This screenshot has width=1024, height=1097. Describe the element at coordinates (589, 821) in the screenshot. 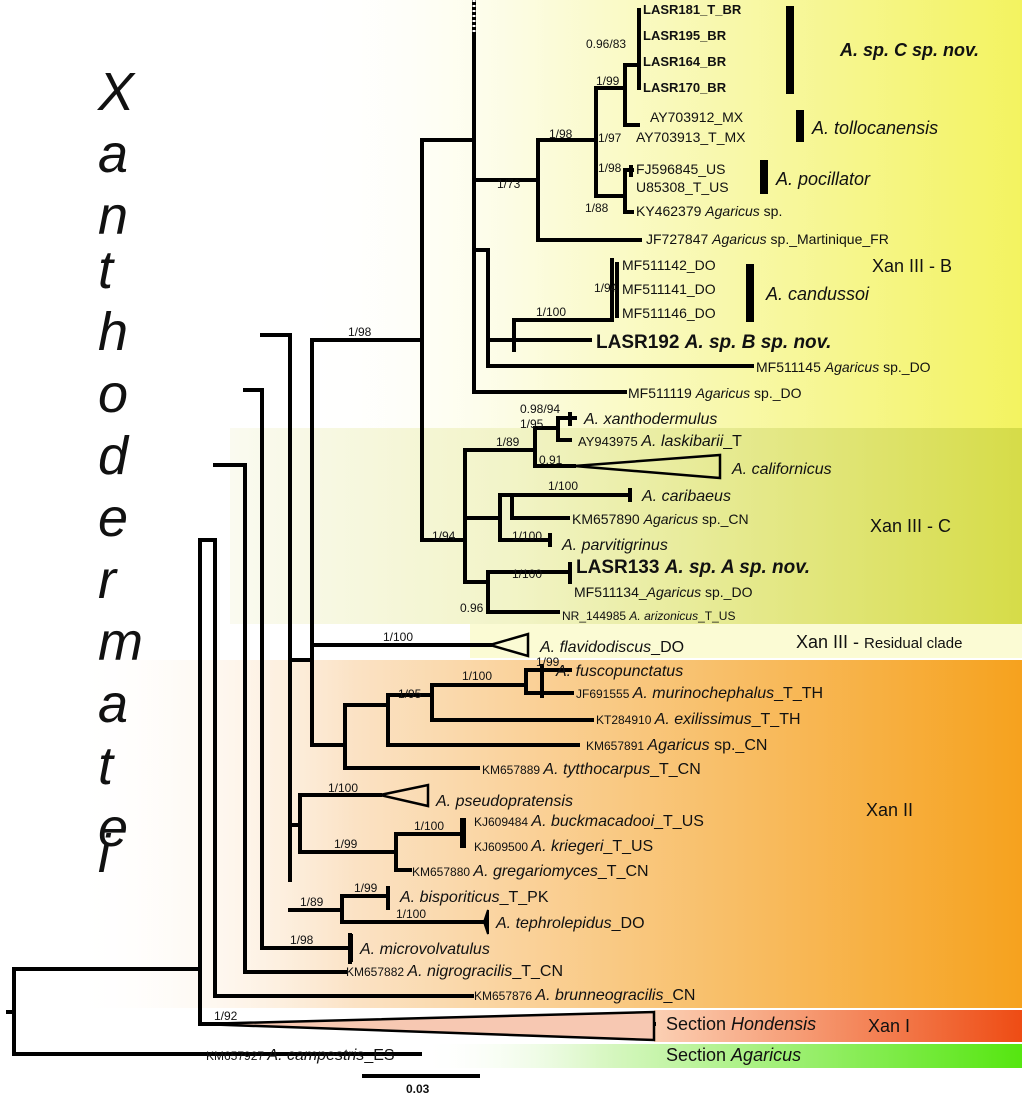

I see `tip-label: KJ609484 A. buckmacadooi_T_US` at that location.